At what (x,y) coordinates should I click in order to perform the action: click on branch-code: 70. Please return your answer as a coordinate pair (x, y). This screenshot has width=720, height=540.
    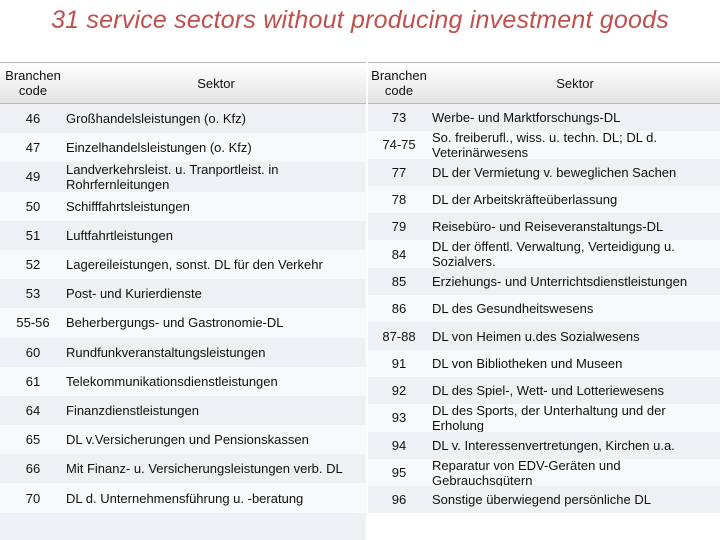
    Looking at the image, I should click on (33, 498).